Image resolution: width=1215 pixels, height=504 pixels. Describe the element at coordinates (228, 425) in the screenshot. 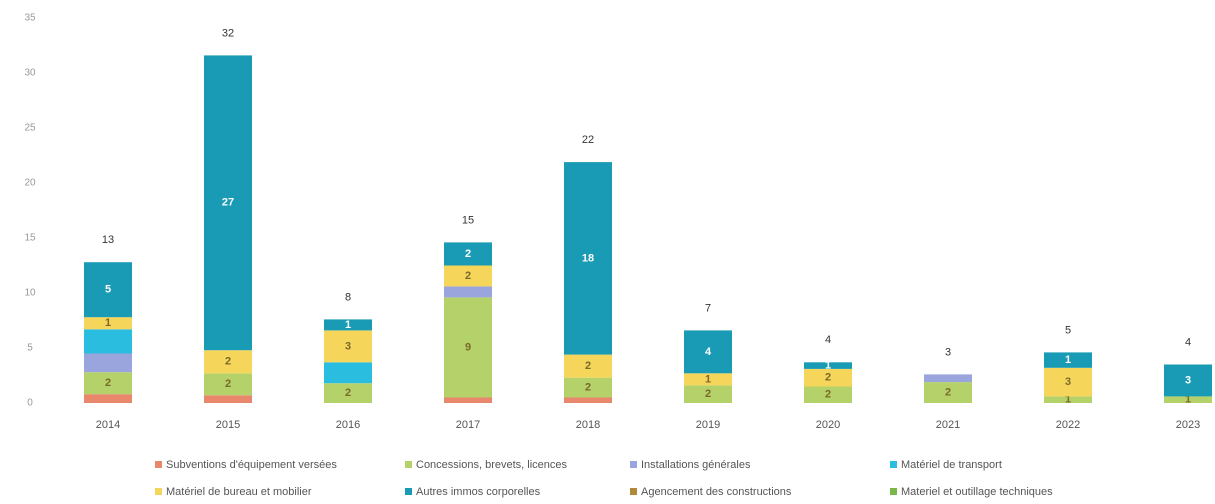

I see `x-tick-label: 2015` at that location.